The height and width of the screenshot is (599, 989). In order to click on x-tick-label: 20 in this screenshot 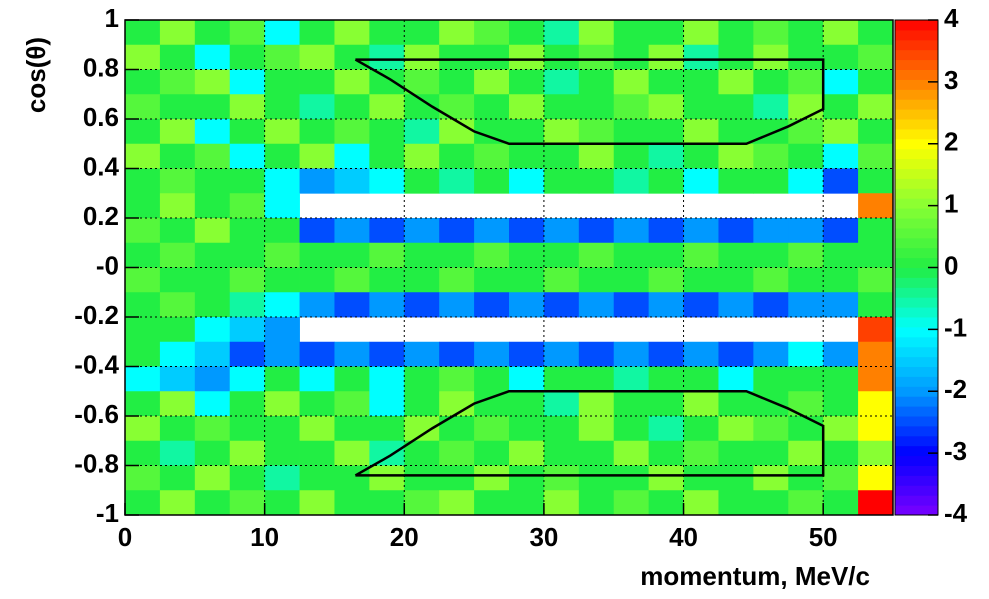, I will do `click(404, 537)`.